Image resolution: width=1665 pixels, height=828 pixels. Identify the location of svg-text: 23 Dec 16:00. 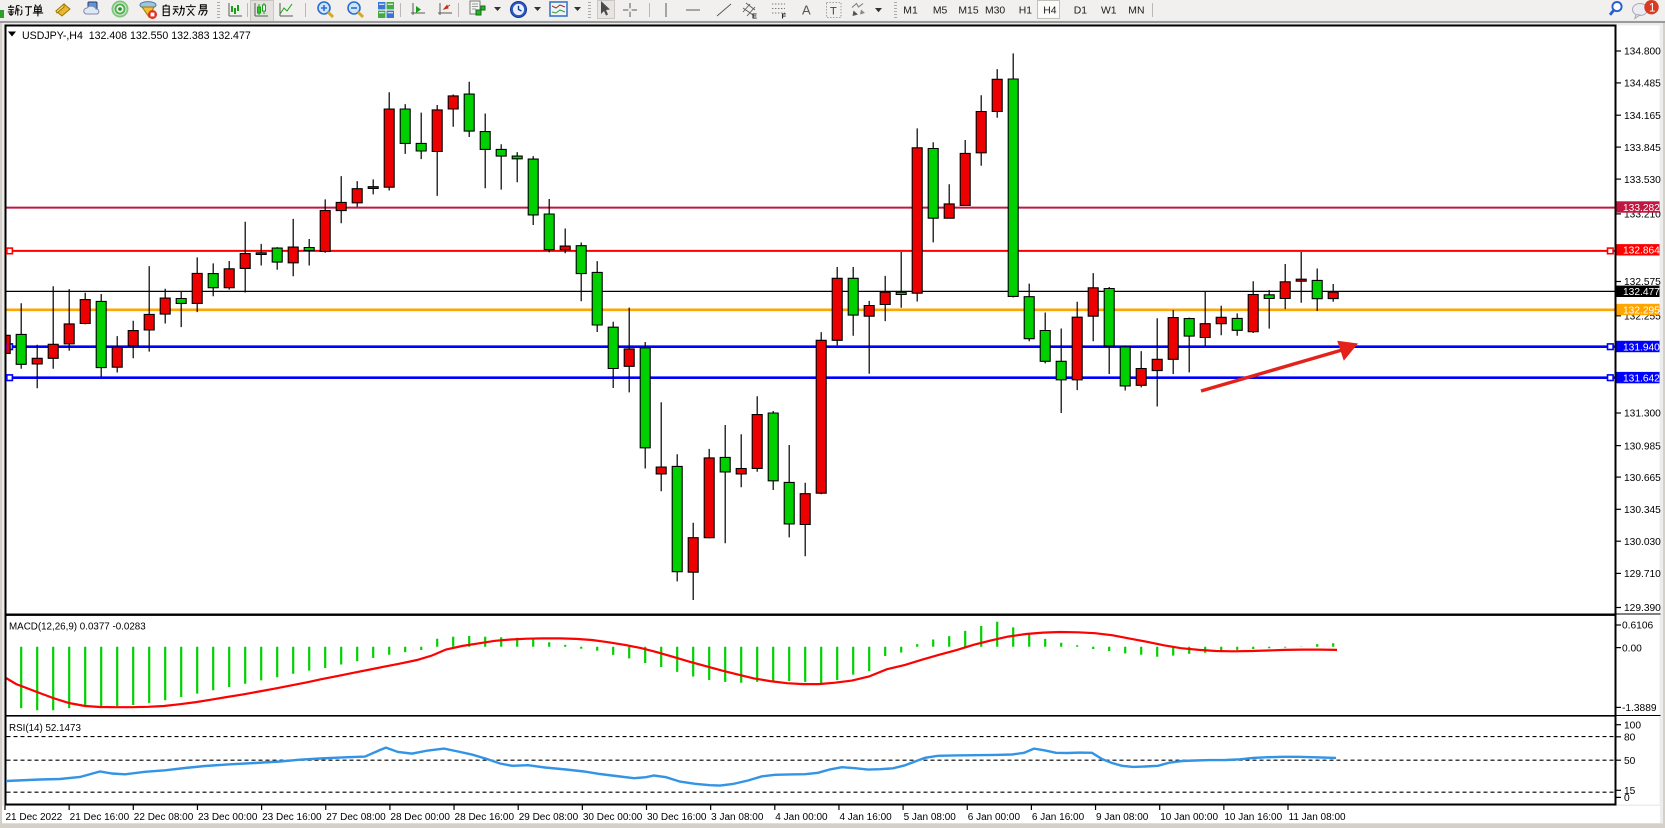
(292, 817).